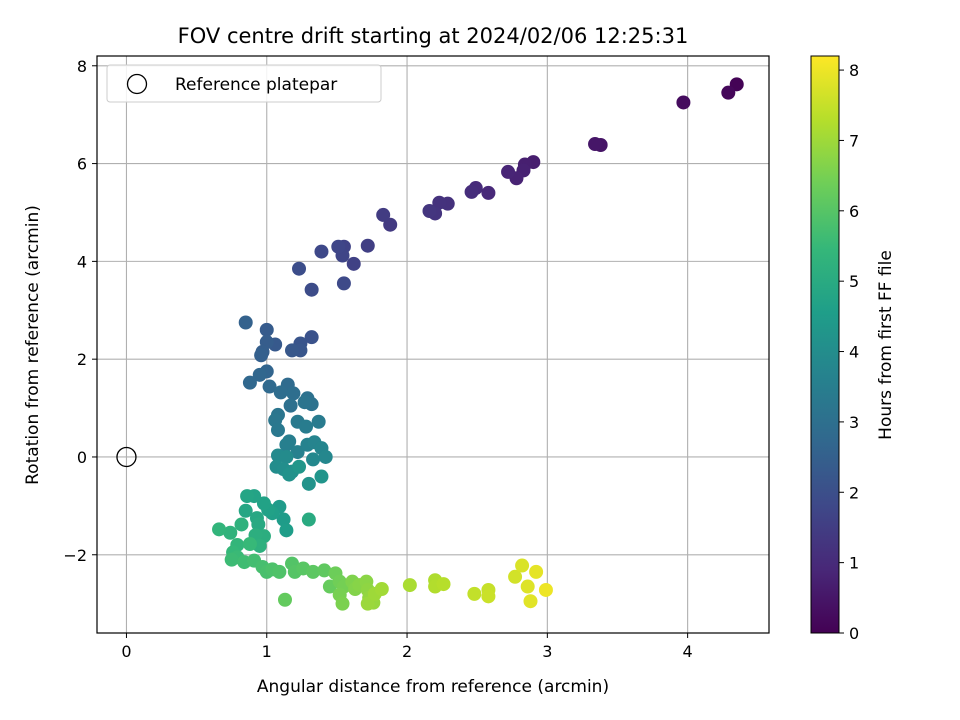  Describe the element at coordinates (854, 492) in the screenshot. I see `colorbar-tick-label: 2` at that location.